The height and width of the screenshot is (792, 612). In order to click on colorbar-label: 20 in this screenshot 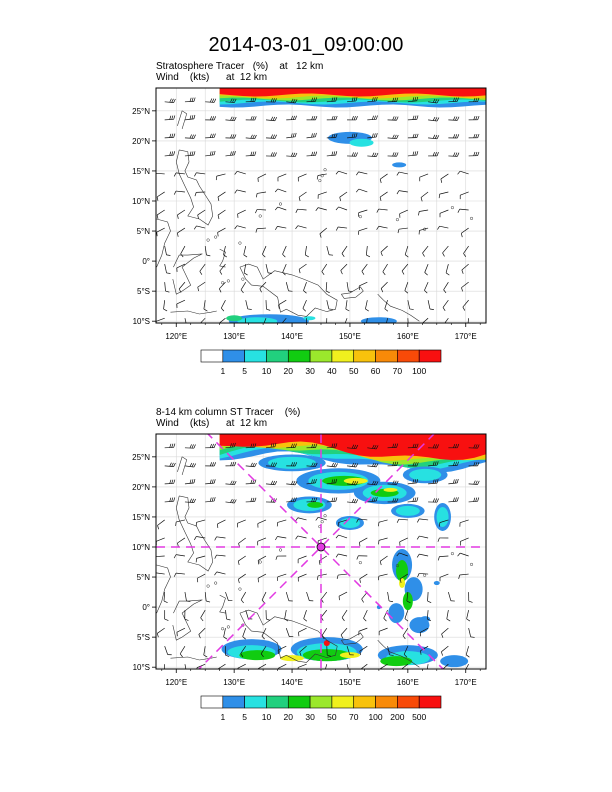, I will do `click(289, 371)`.